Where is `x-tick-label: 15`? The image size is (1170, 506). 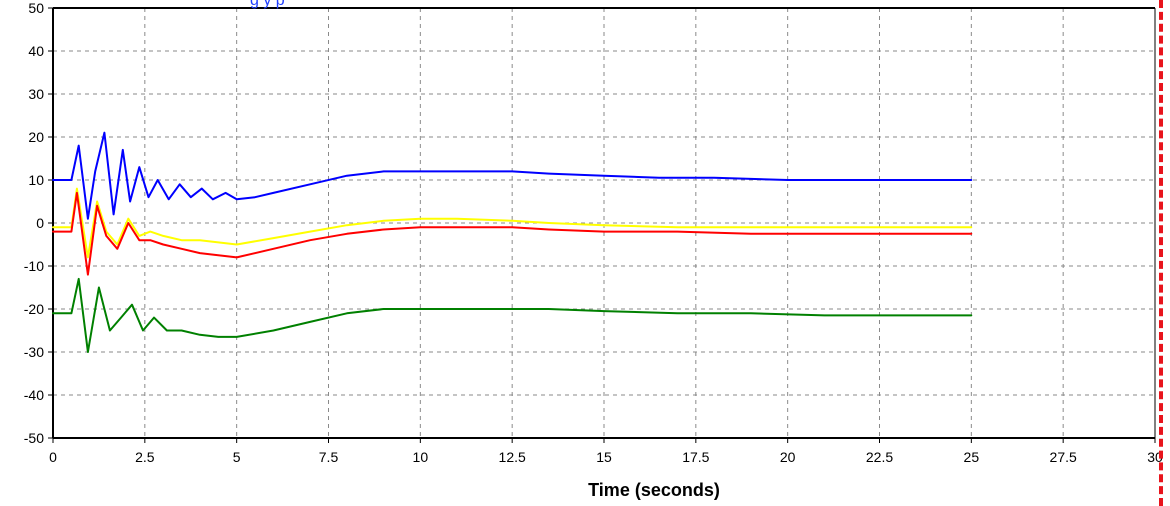
x-tick-label: 15 is located at coordinates (604, 457).